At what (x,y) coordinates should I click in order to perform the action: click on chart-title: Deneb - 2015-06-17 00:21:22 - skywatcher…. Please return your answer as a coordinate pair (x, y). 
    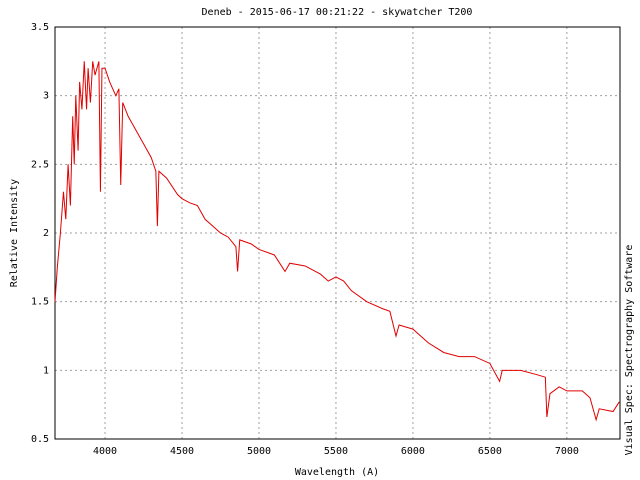
    Looking at the image, I should click on (337, 12).